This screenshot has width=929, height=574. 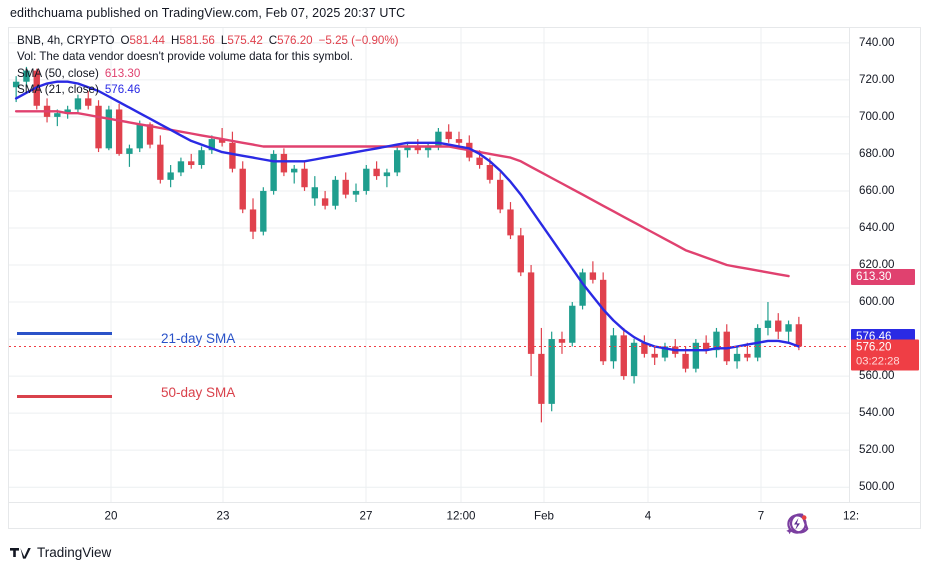 I want to click on price-tick-640: 640.00, so click(x=877, y=227).